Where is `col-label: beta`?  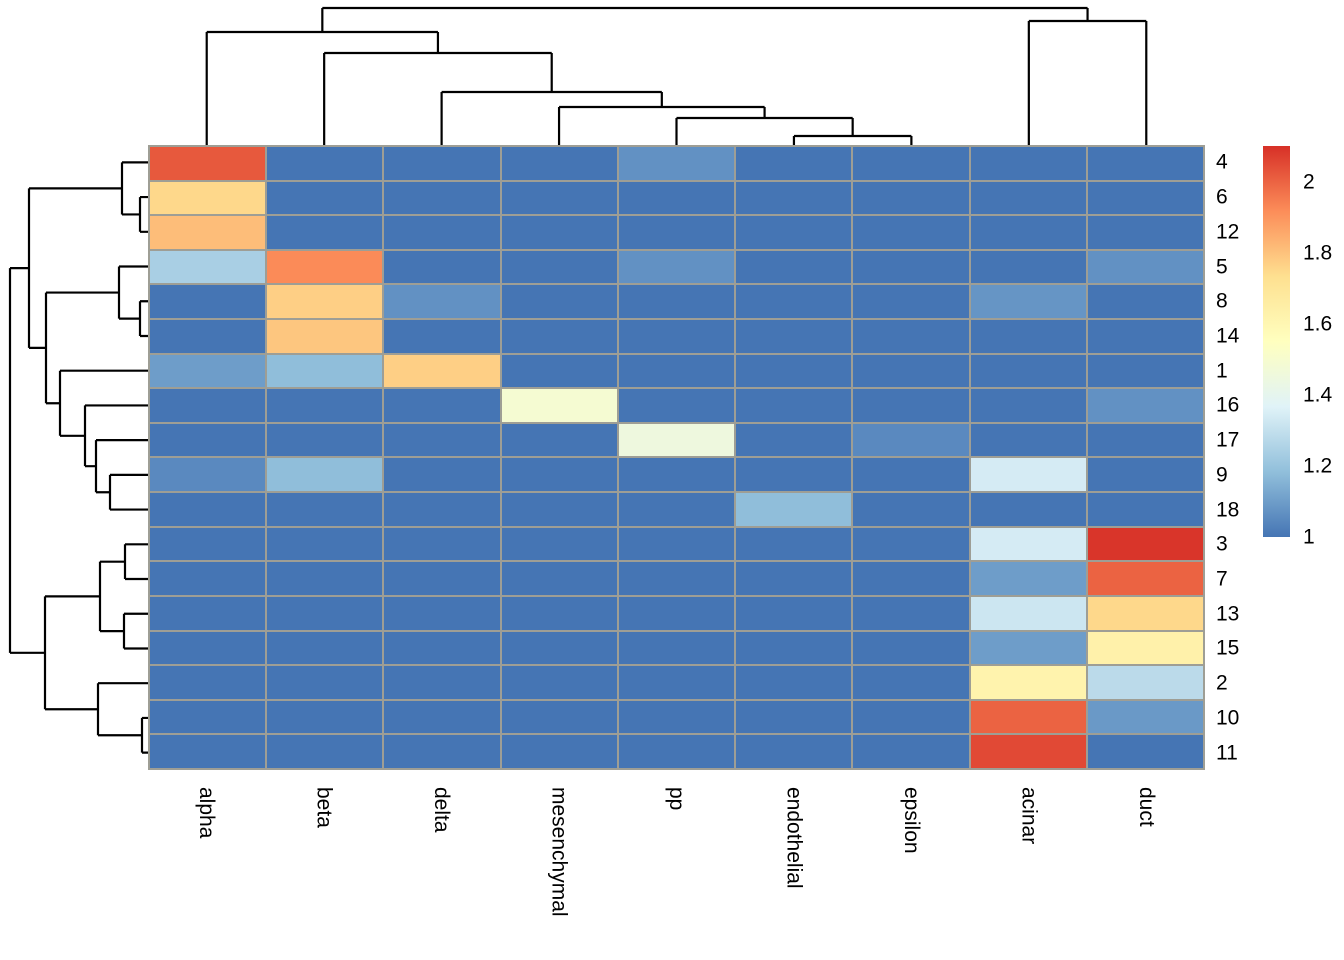 col-label: beta is located at coordinates (324, 807).